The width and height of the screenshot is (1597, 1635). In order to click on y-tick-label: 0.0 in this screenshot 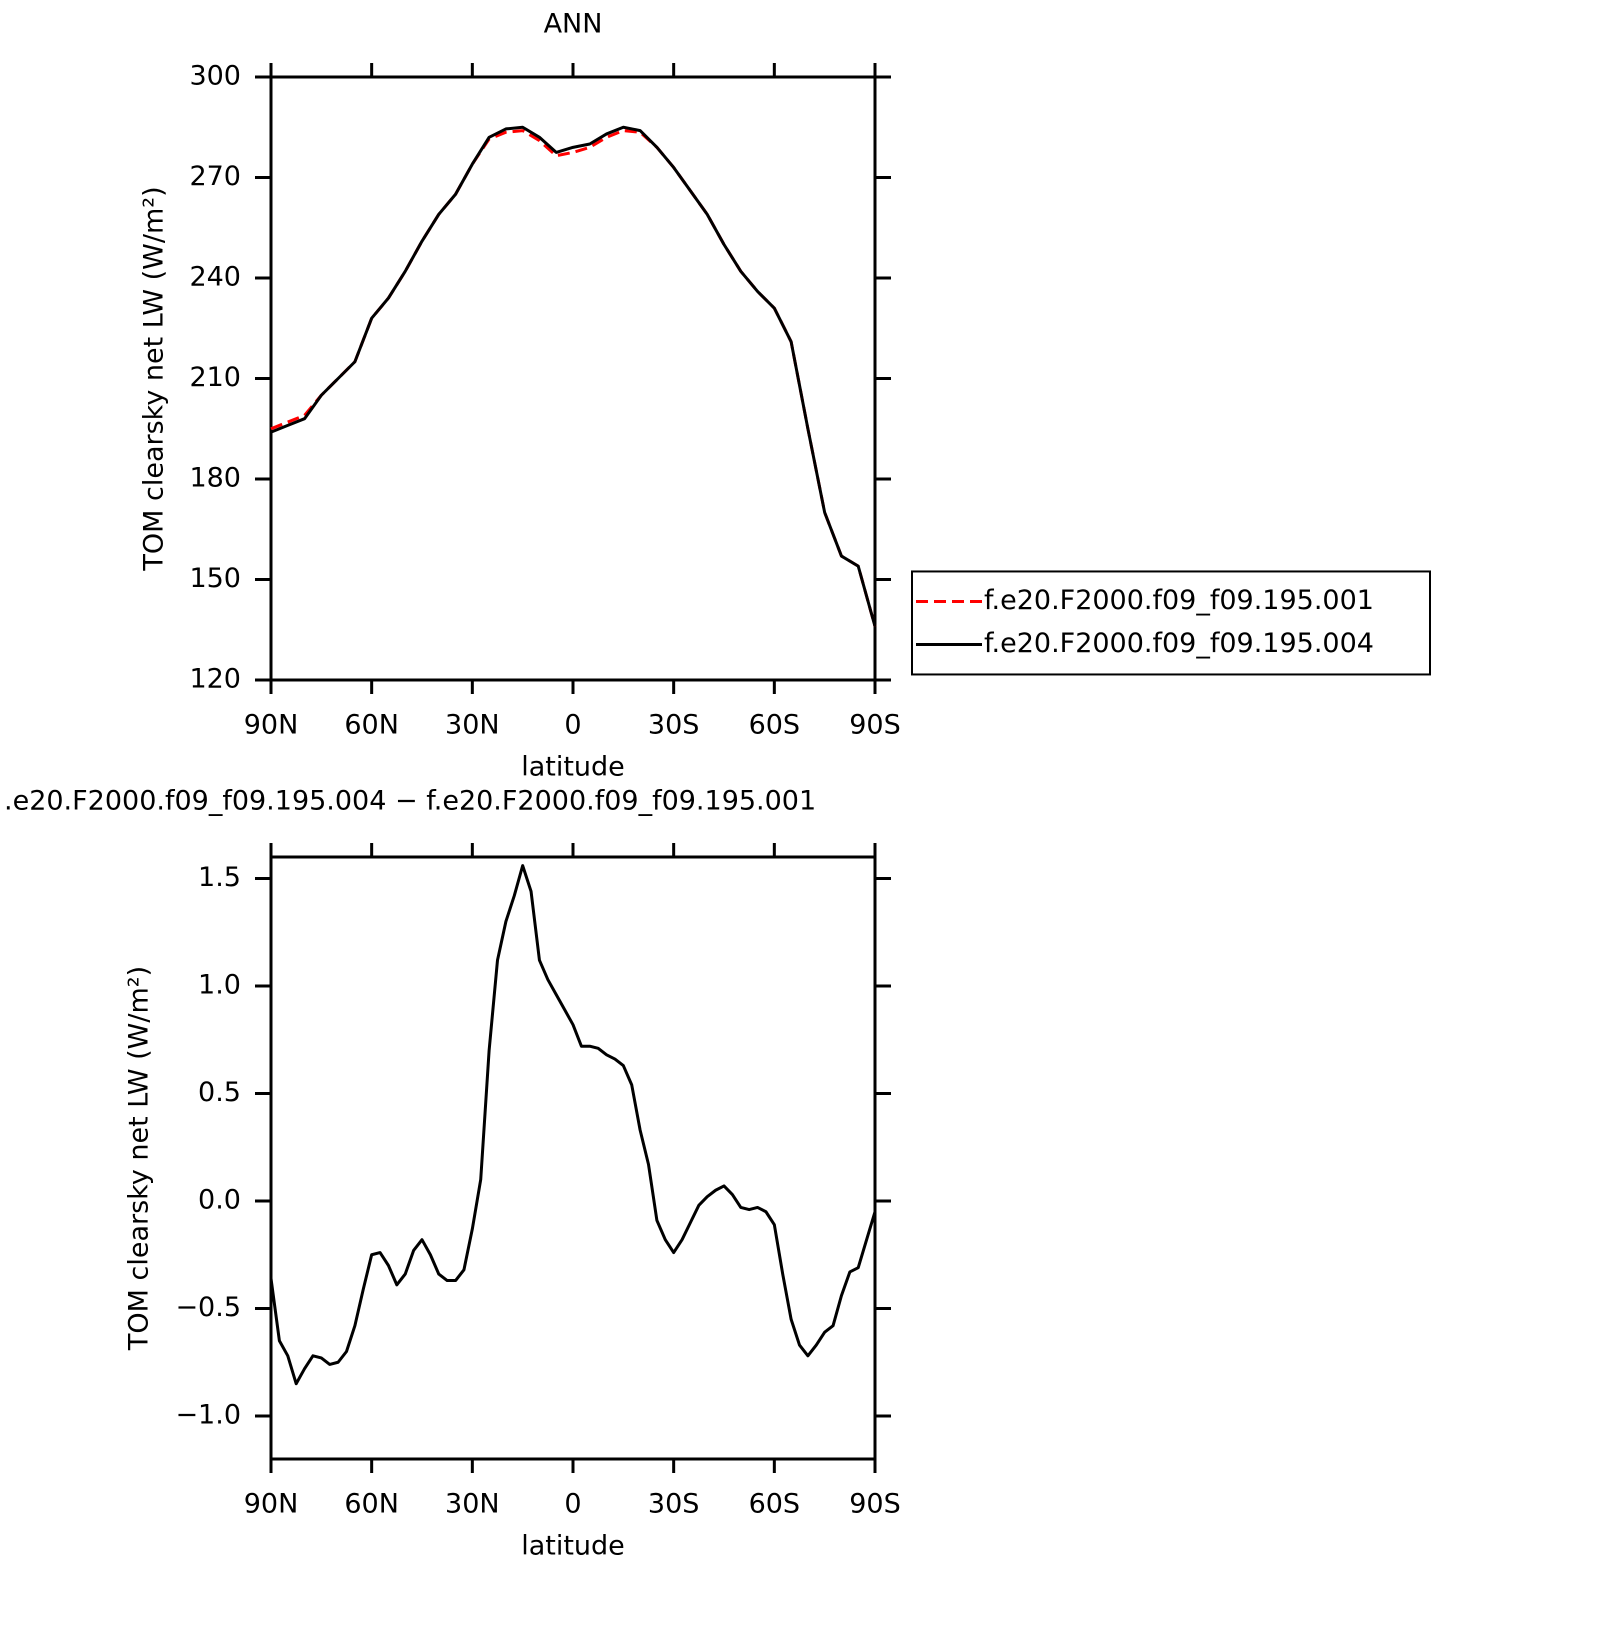, I will do `click(219, 1200)`.